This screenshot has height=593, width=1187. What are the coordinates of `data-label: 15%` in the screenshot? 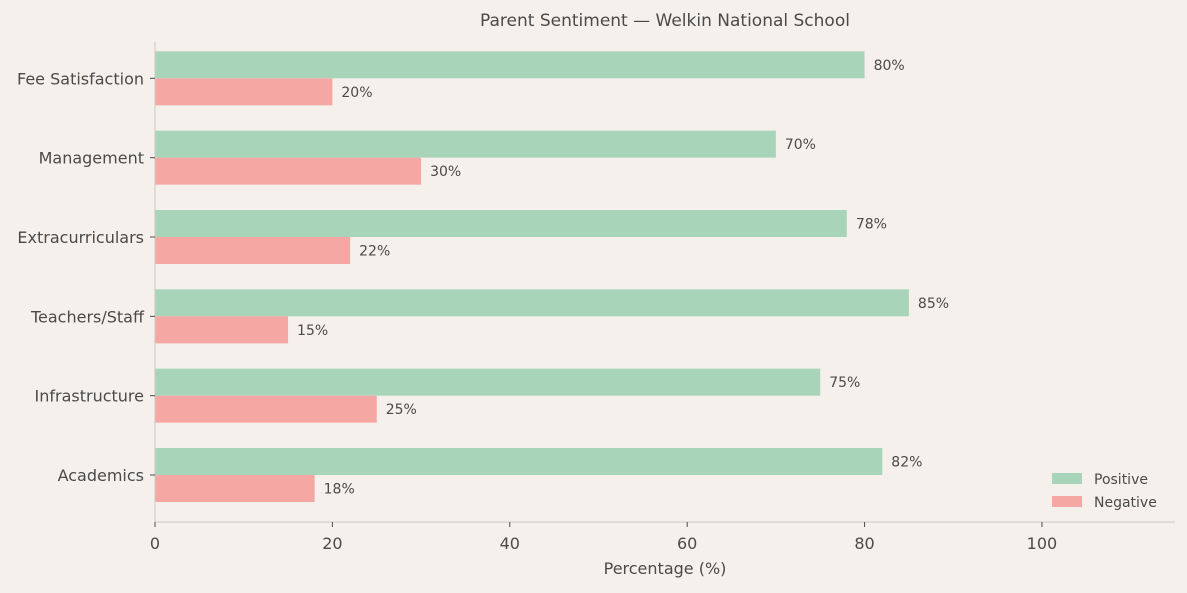 It's located at (312, 331).